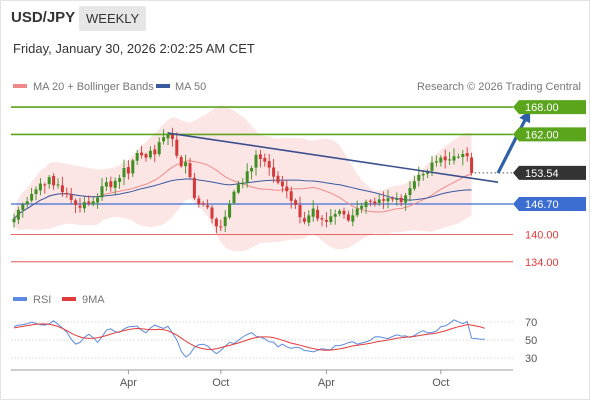 The height and width of the screenshot is (400, 590). Describe the element at coordinates (83, 87) in the screenshot. I see `legend-ma20: MA 20 + Bollinger Bands` at that location.